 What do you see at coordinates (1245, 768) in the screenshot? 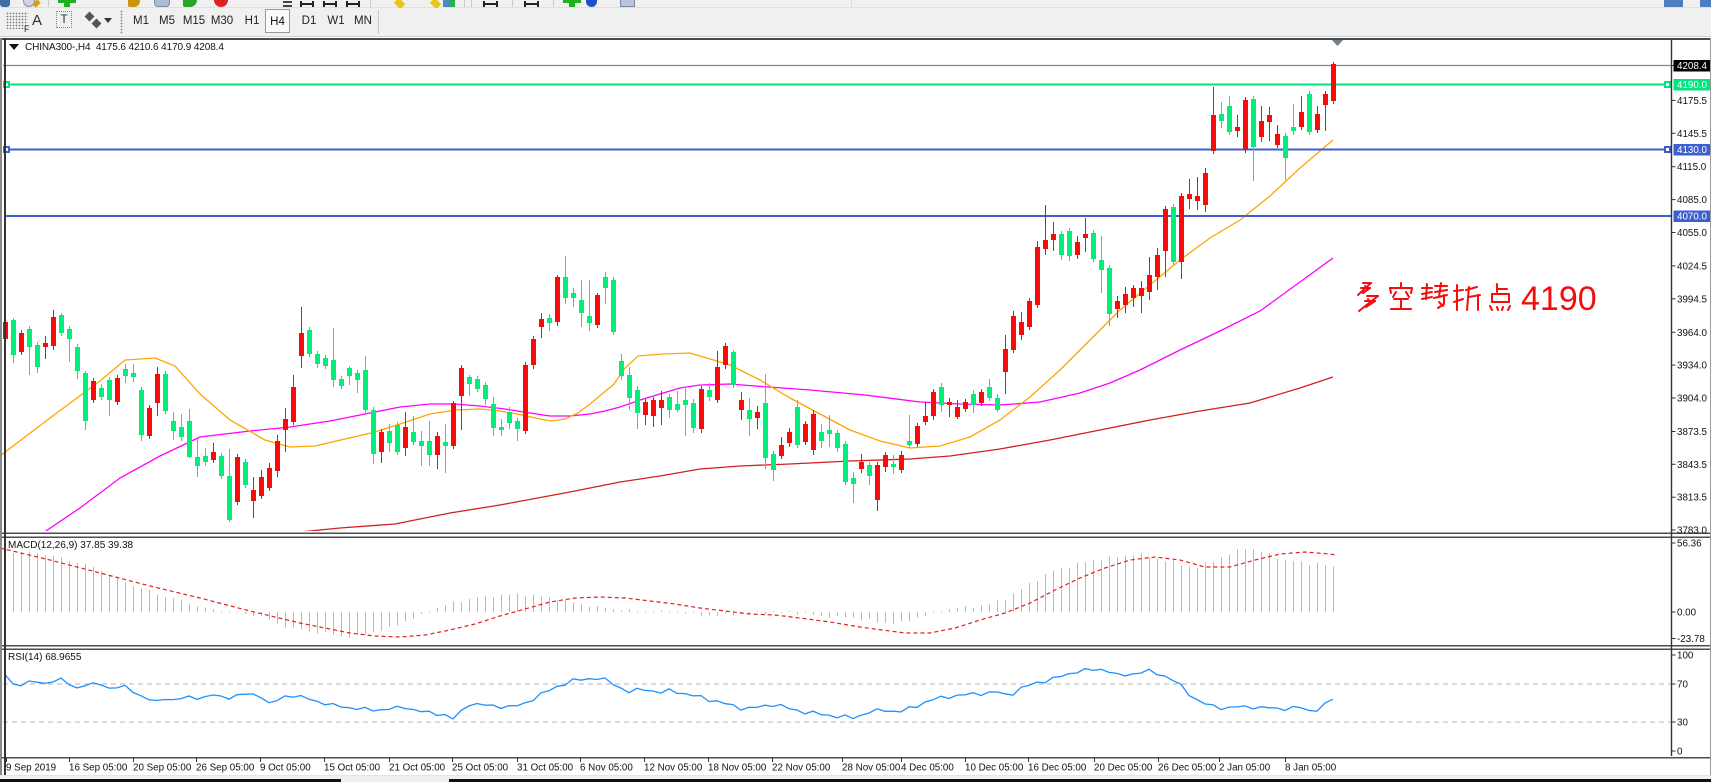
I see `svg-text: 2 Jan 05:00` at bounding box center [1245, 768].